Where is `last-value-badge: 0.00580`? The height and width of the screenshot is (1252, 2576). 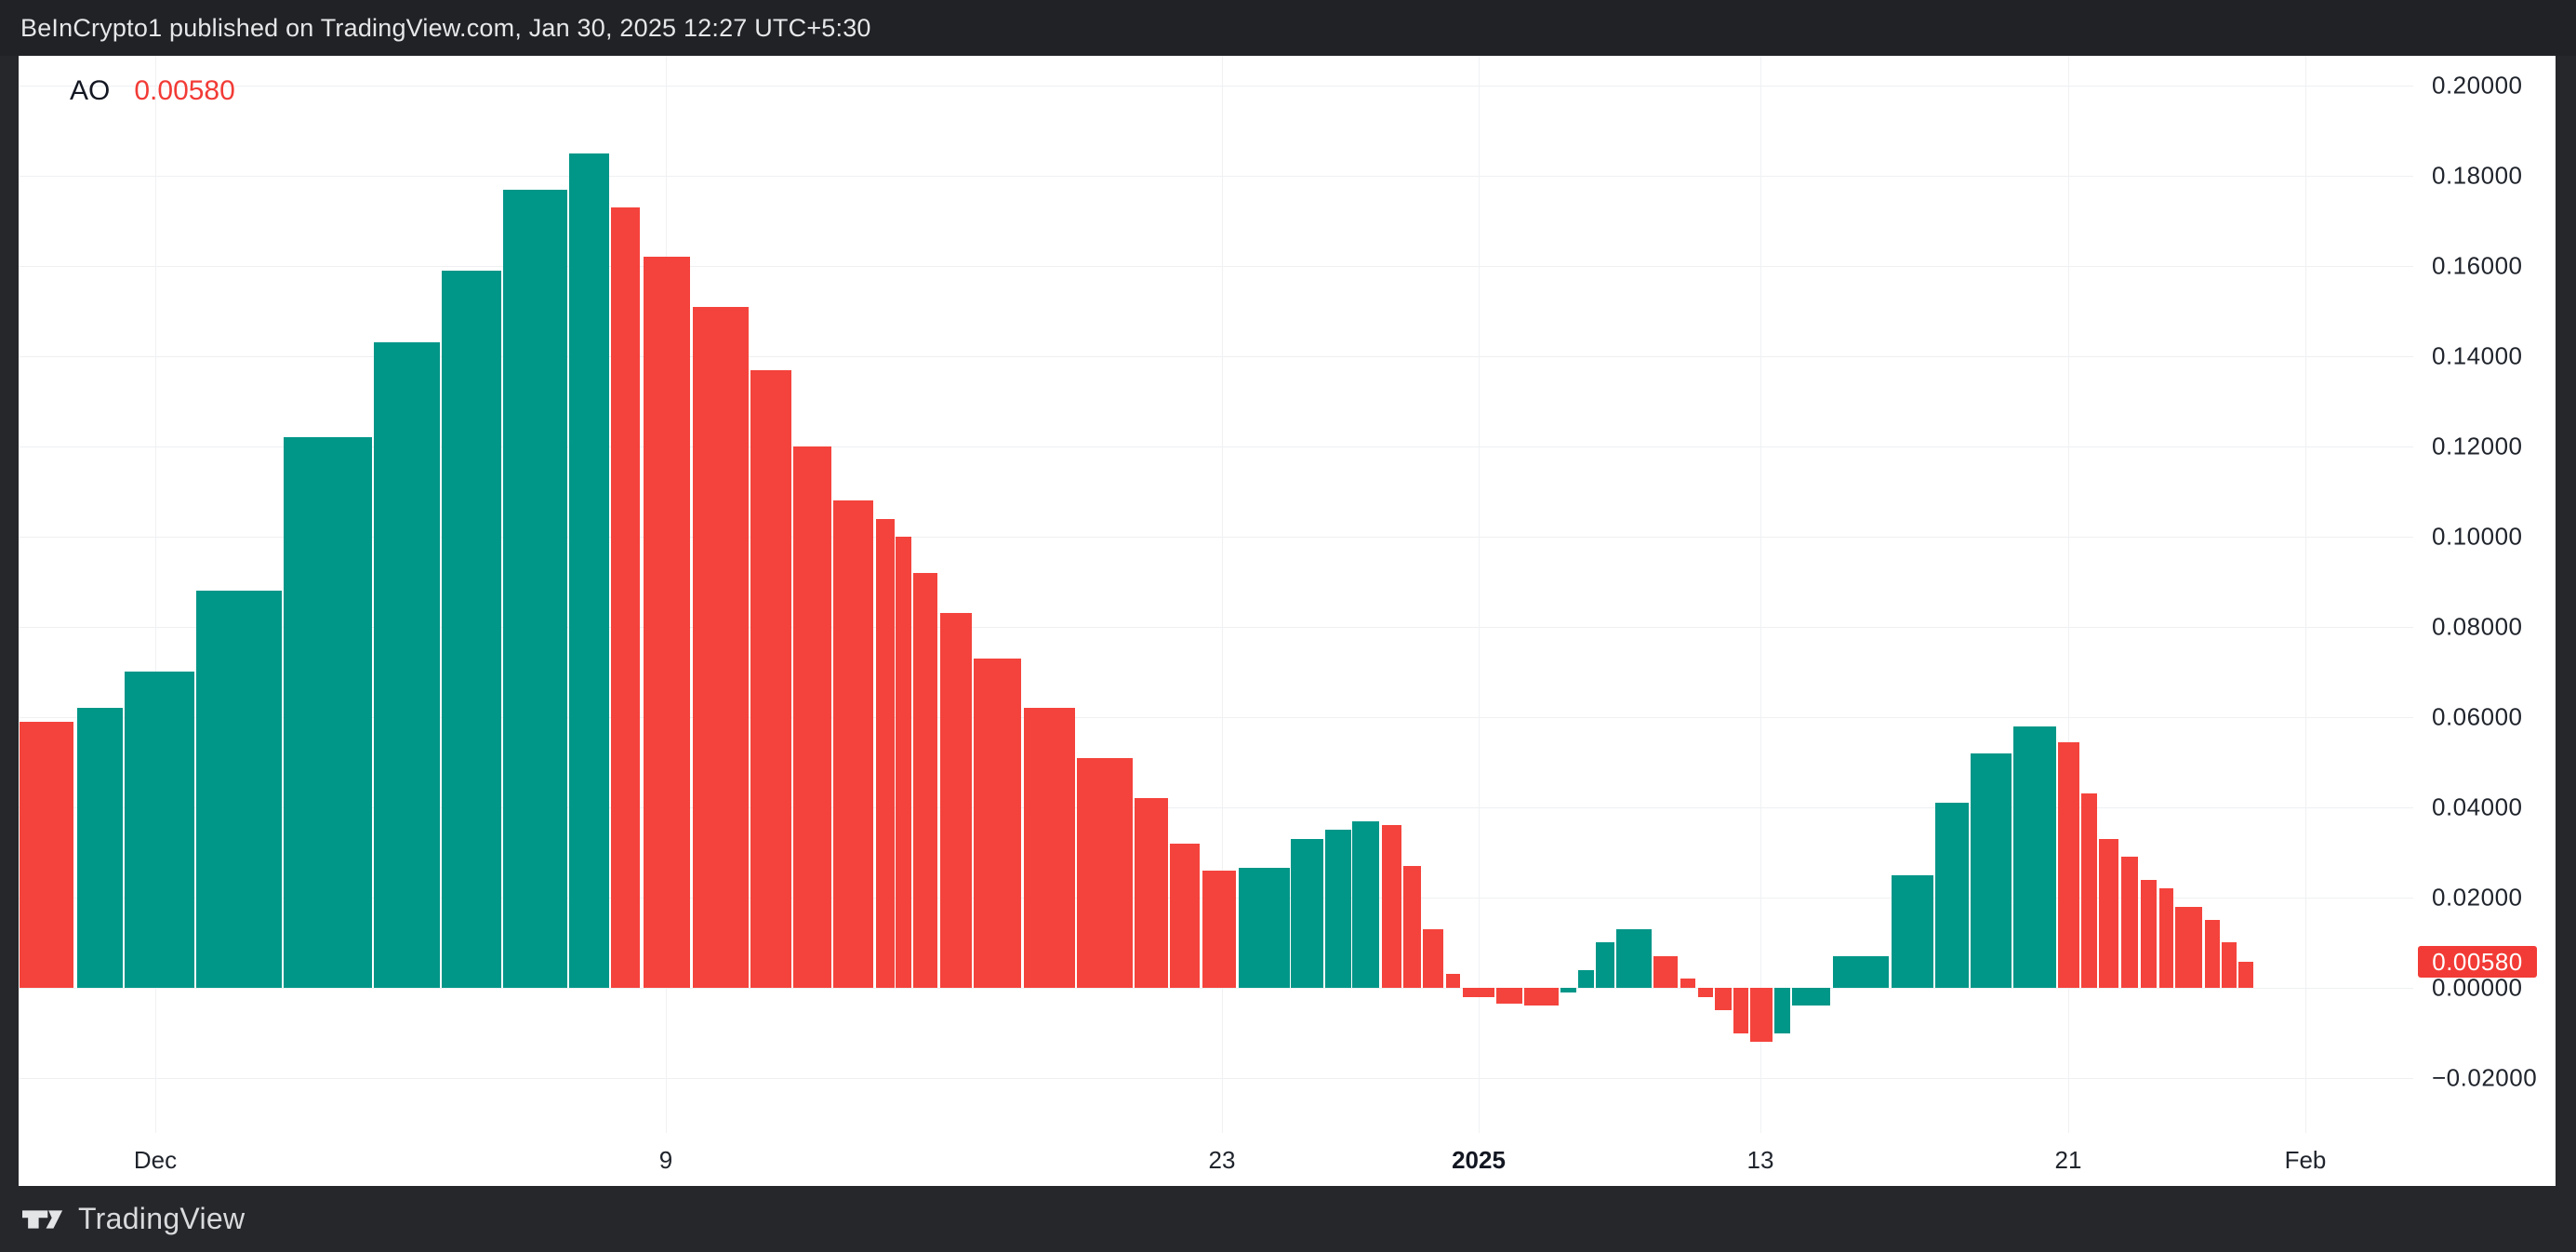 last-value-badge: 0.00580 is located at coordinates (2477, 962).